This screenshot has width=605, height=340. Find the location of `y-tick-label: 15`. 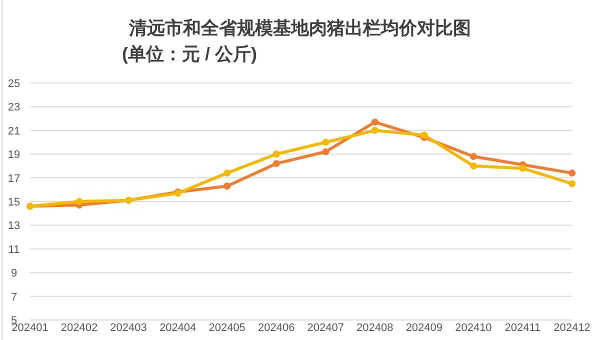

y-tick-label: 15 is located at coordinates (14, 202).